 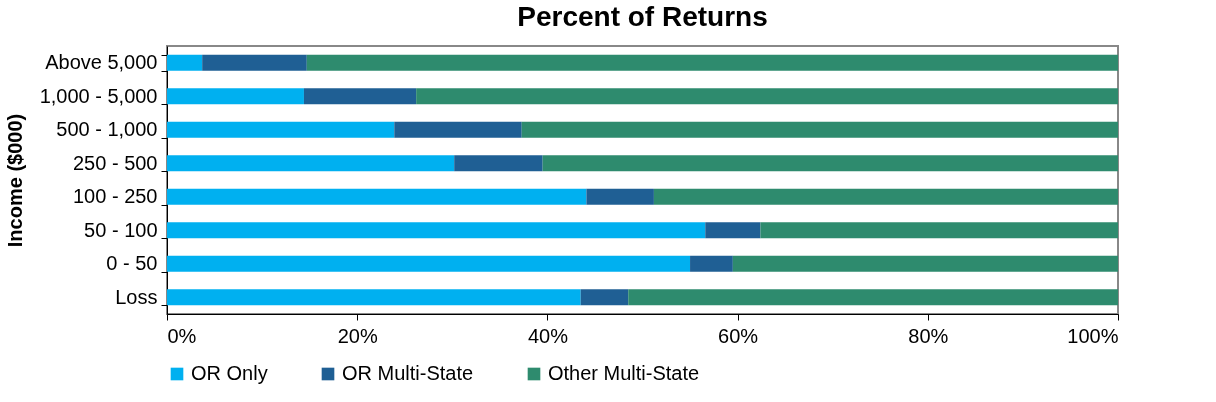 I want to click on x-tick-label: 80%, so click(x=928, y=335).